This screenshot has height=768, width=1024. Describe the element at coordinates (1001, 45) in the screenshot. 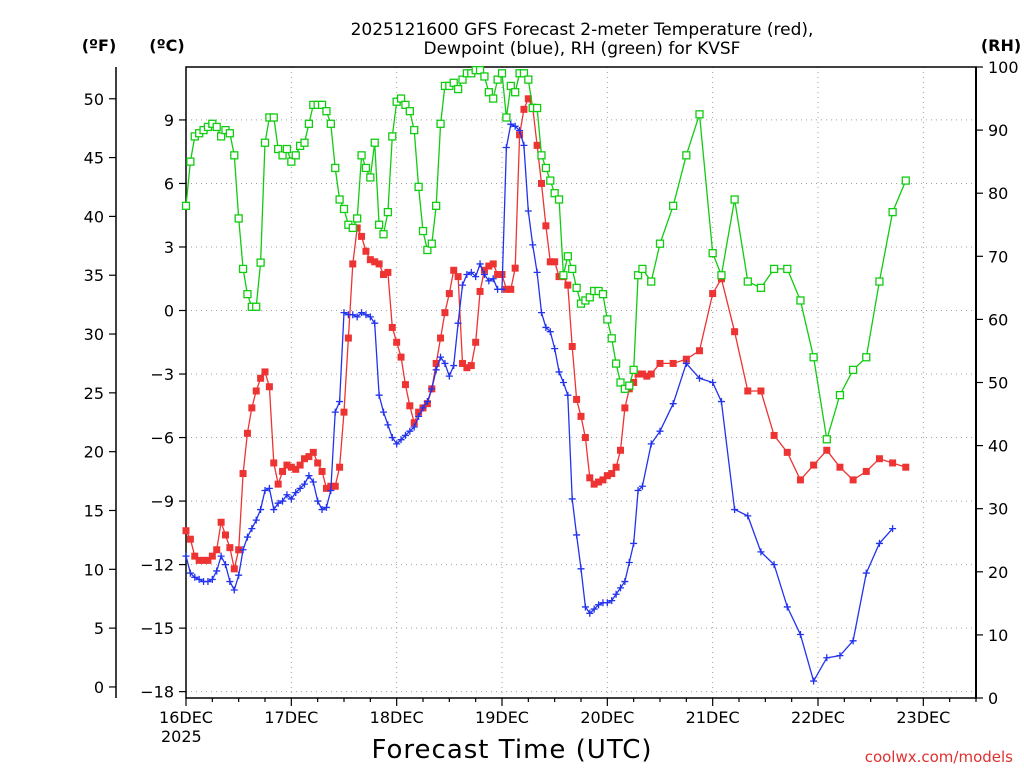

I see `rh-axis-unit: (RH)` at that location.